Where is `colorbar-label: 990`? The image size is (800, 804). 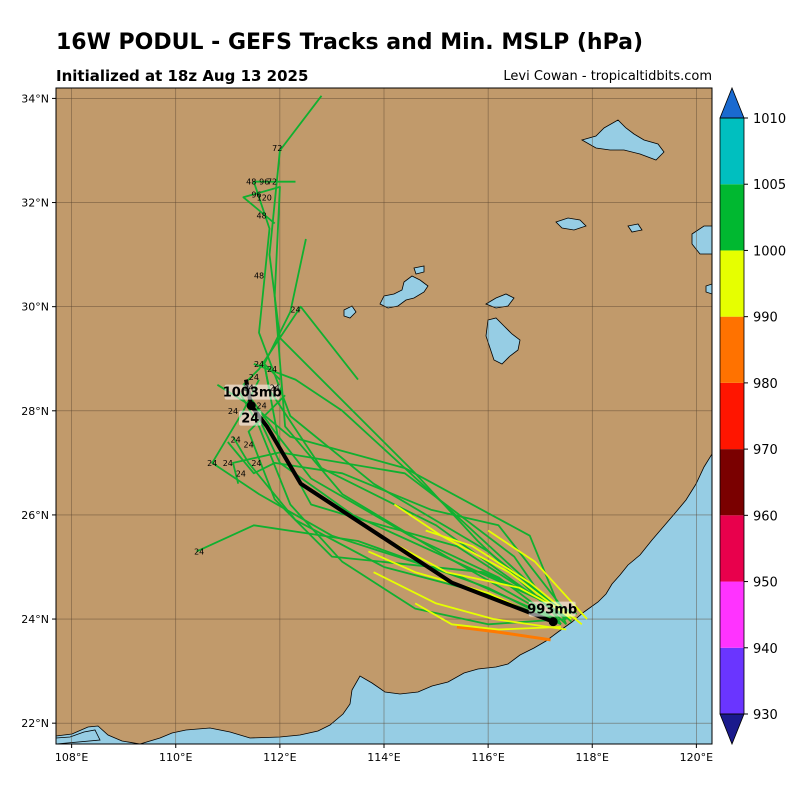 colorbar-label: 990 is located at coordinates (765, 318).